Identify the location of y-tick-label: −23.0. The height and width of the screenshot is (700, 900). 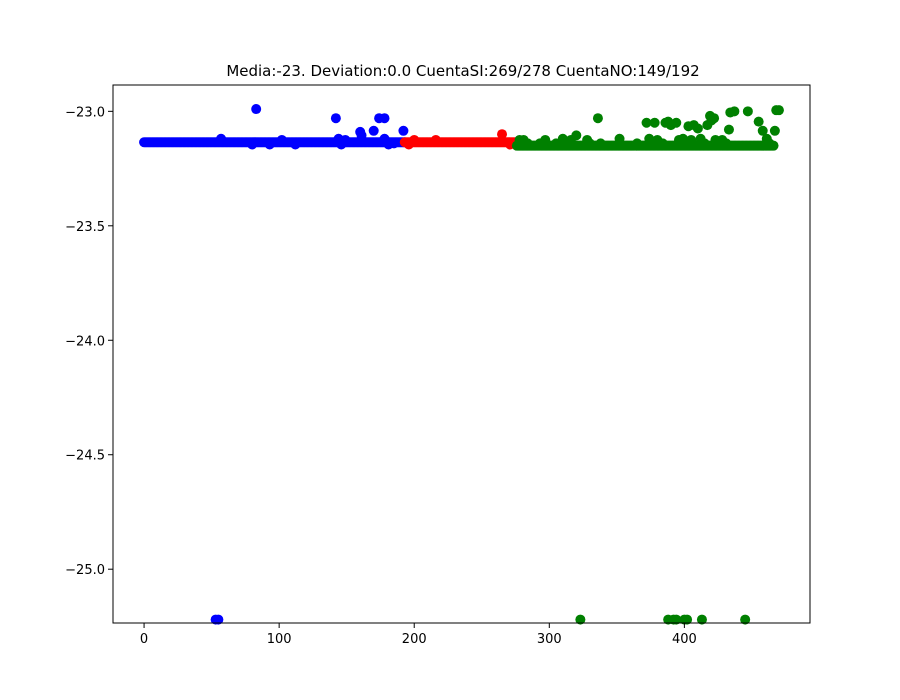
(85, 112).